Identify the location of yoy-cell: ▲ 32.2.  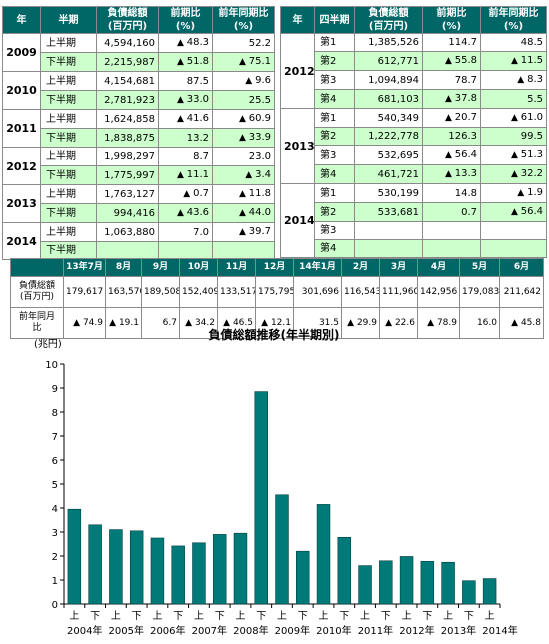
(513, 174).